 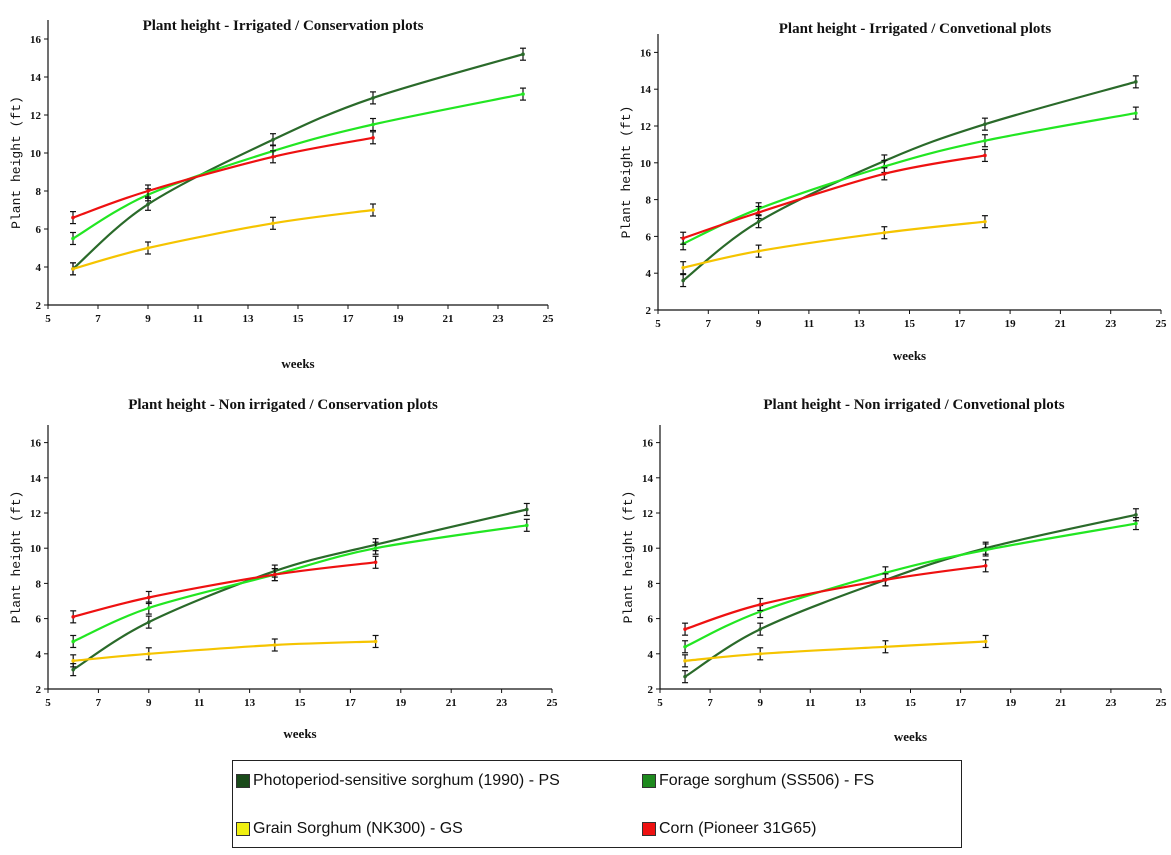 What do you see at coordinates (448, 319) in the screenshot?
I see `x-tick-label: 21` at bounding box center [448, 319].